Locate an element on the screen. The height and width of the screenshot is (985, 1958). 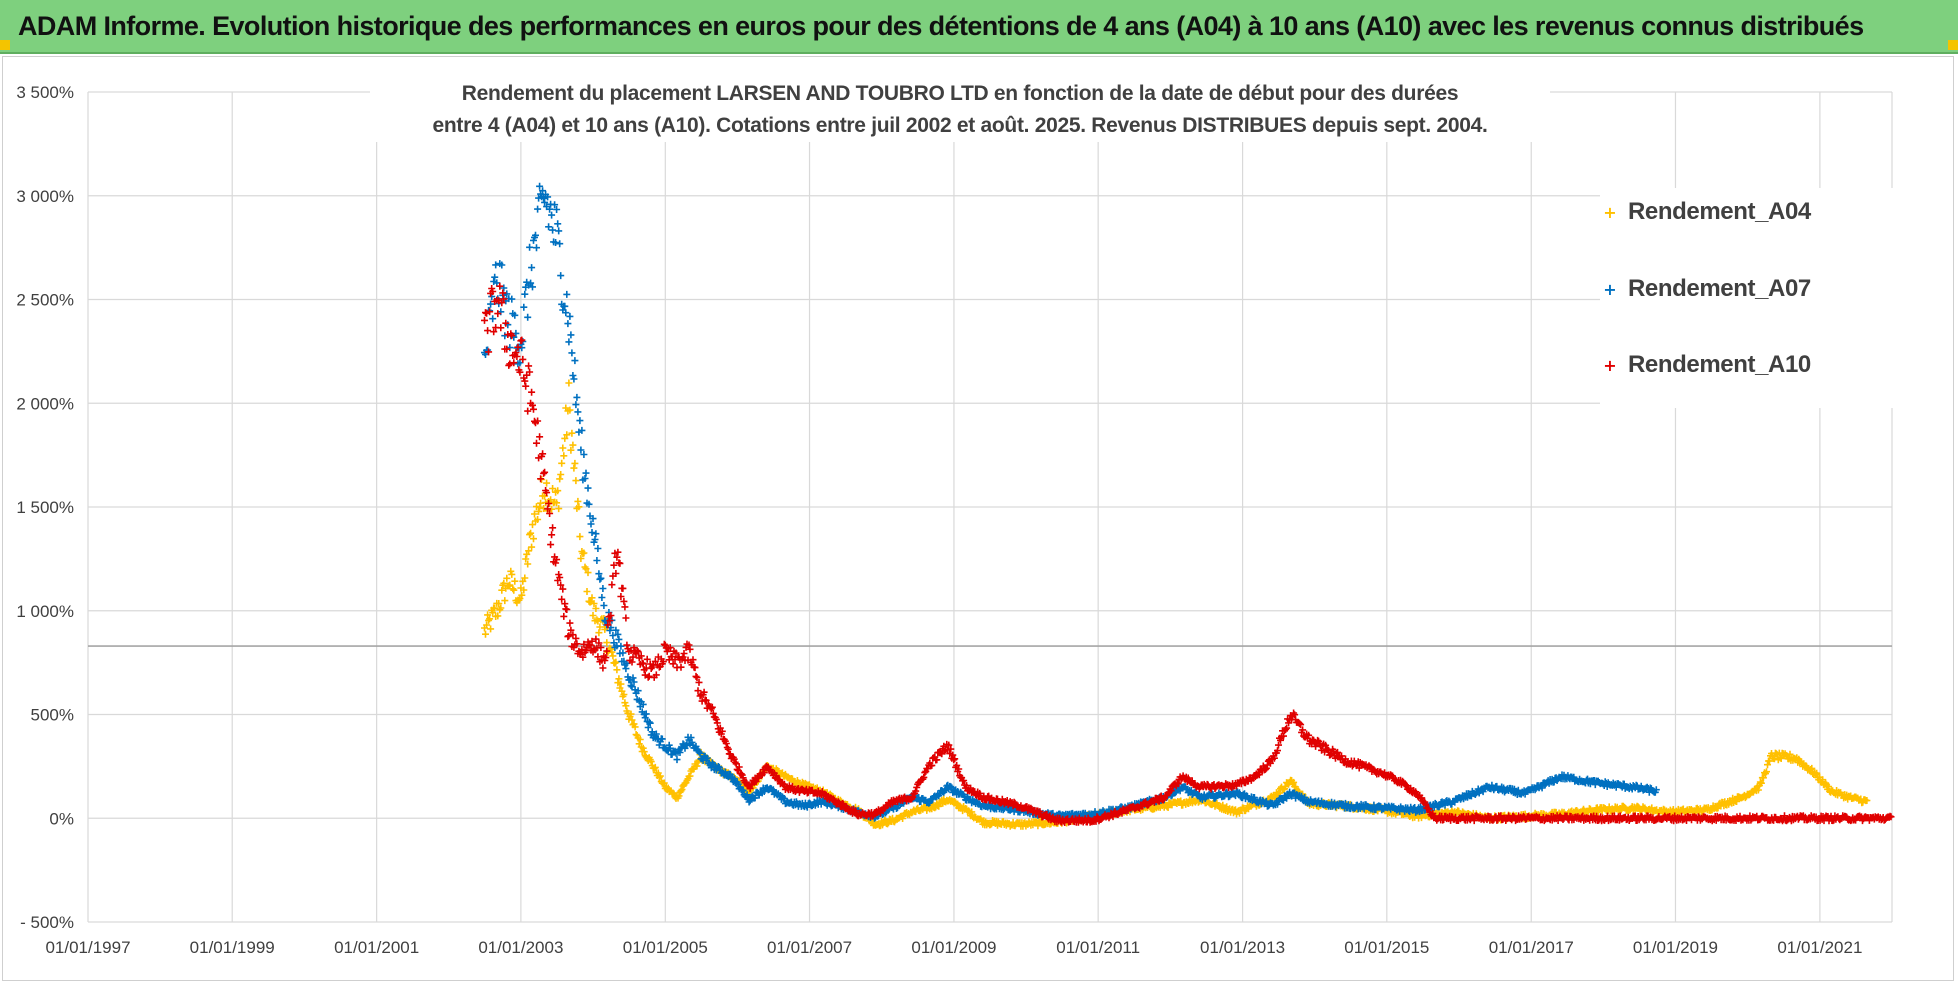
y-tick-label: 2 000% is located at coordinates (45, 403).